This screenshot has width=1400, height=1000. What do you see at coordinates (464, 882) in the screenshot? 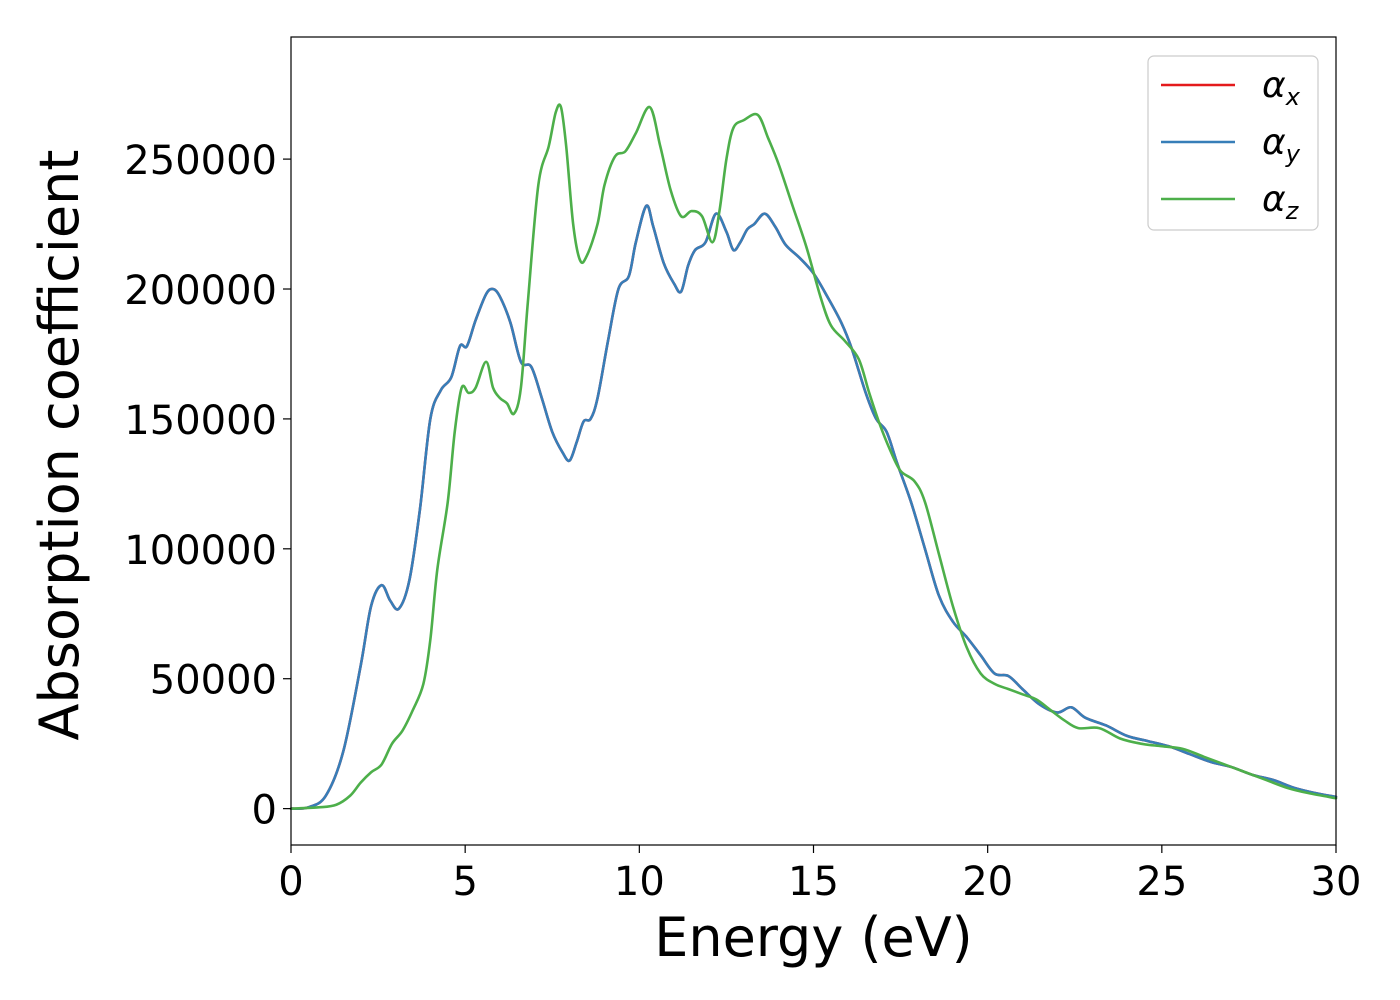
I see `x-tick-label: 5` at bounding box center [464, 882].